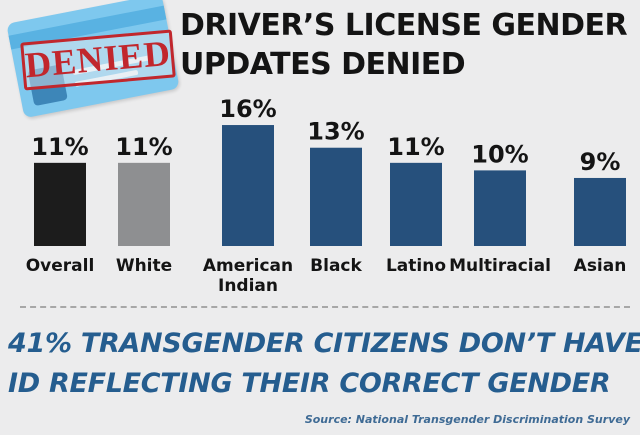  What do you see at coordinates (144, 204) in the screenshot?
I see `bar-white` at bounding box center [144, 204].